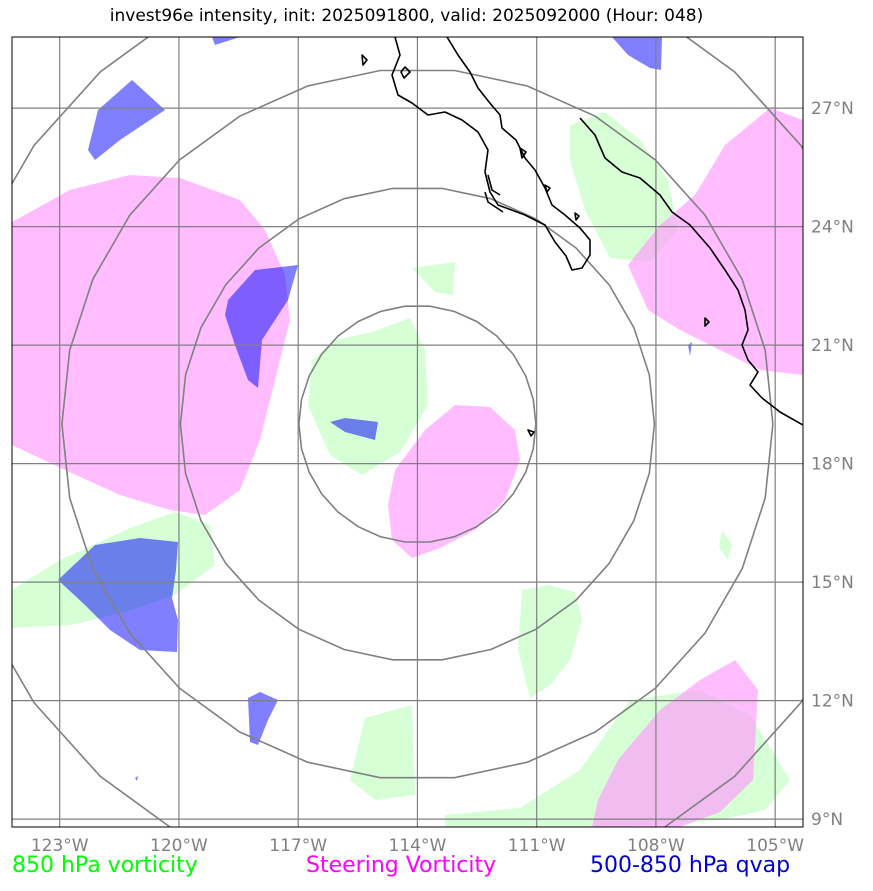  What do you see at coordinates (832, 228) in the screenshot?
I see `lat-tick-label: 24°N` at bounding box center [832, 228].